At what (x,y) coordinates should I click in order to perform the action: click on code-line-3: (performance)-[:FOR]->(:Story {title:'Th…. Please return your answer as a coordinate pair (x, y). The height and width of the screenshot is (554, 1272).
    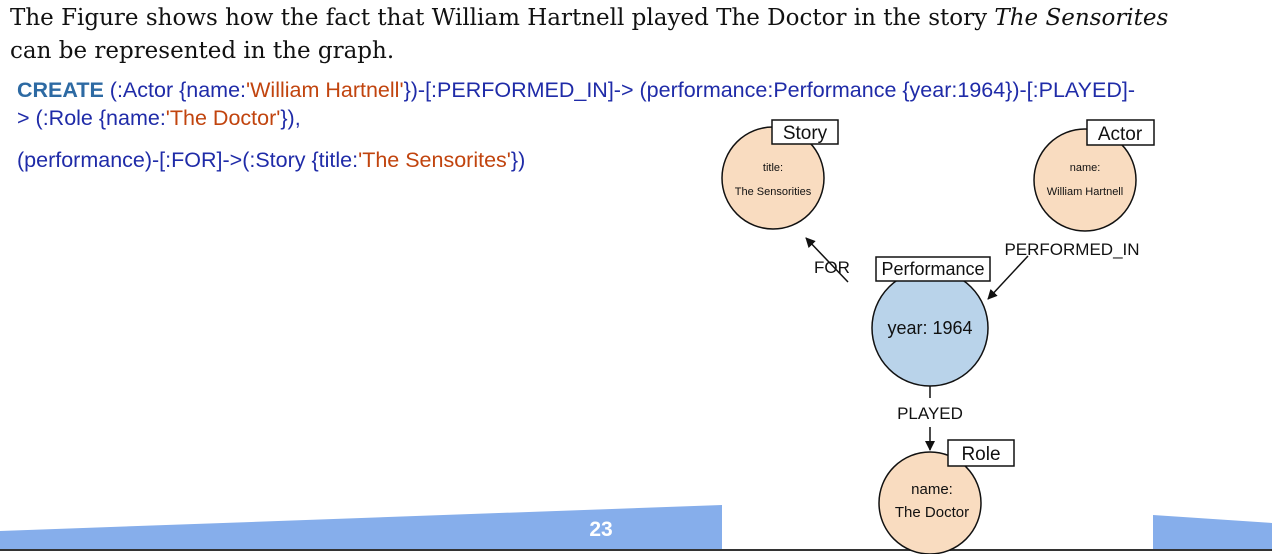
    Looking at the image, I should click on (271, 160).